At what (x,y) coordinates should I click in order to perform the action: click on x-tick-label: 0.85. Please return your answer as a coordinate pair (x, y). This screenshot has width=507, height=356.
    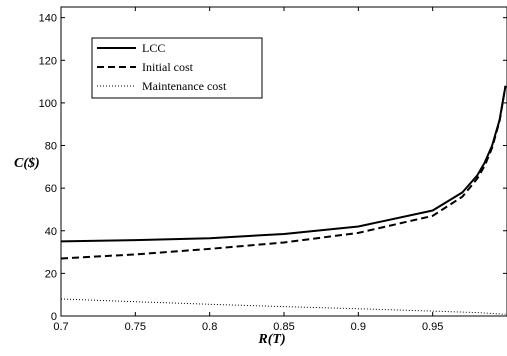
    Looking at the image, I should click on (283, 327).